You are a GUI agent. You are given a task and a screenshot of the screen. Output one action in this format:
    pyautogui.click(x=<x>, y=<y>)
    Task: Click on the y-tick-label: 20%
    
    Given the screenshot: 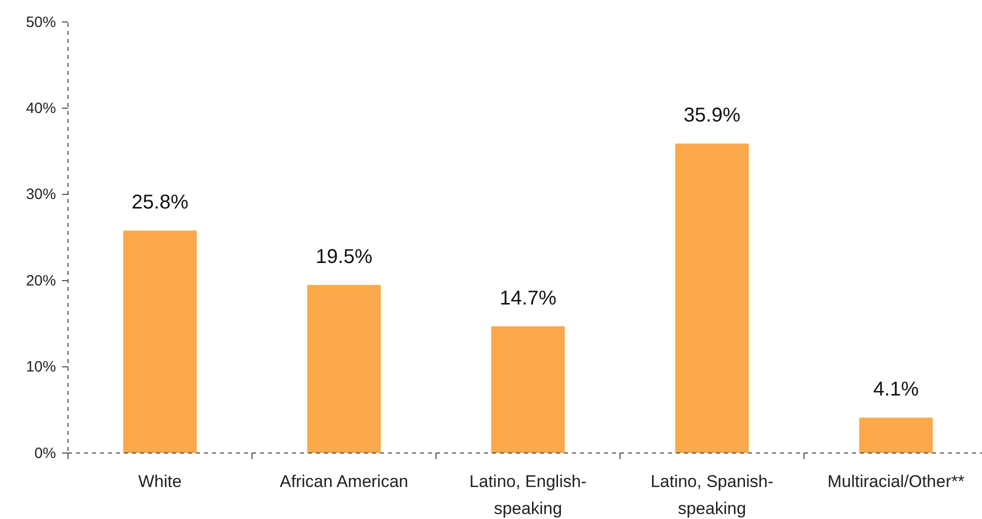 What is the action you would take?
    pyautogui.click(x=41, y=281)
    